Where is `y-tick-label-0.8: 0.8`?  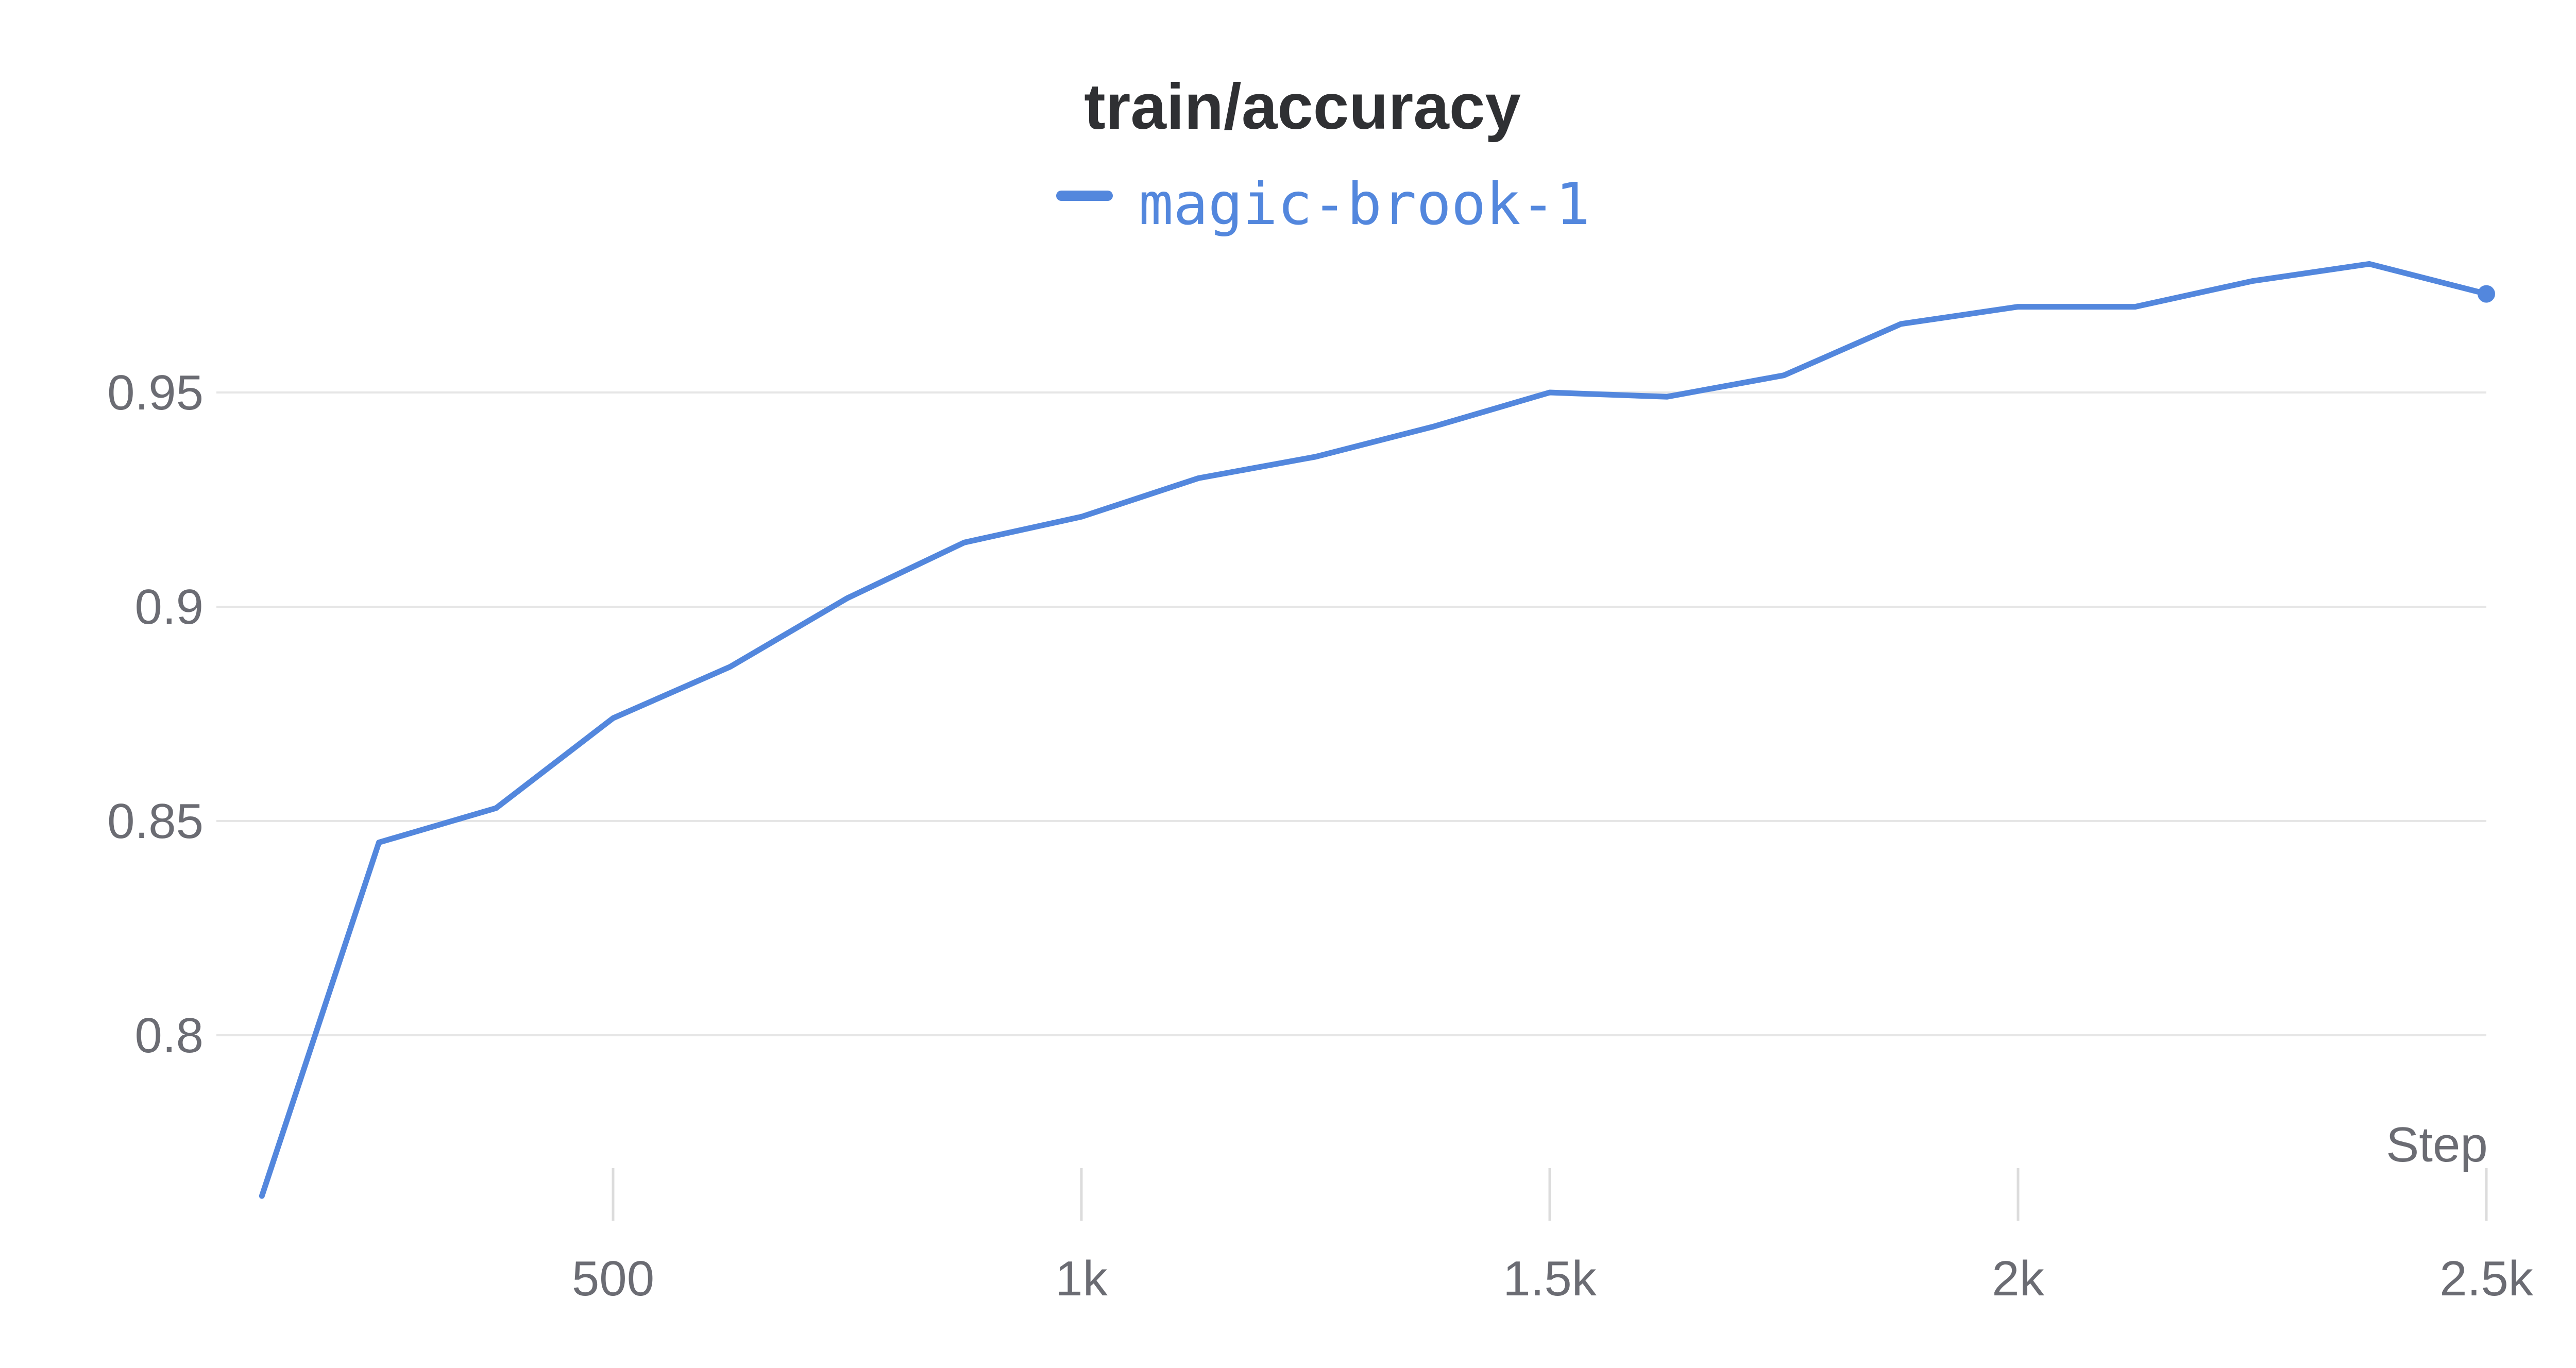
y-tick-label-0.8: 0.8 is located at coordinates (169, 1035).